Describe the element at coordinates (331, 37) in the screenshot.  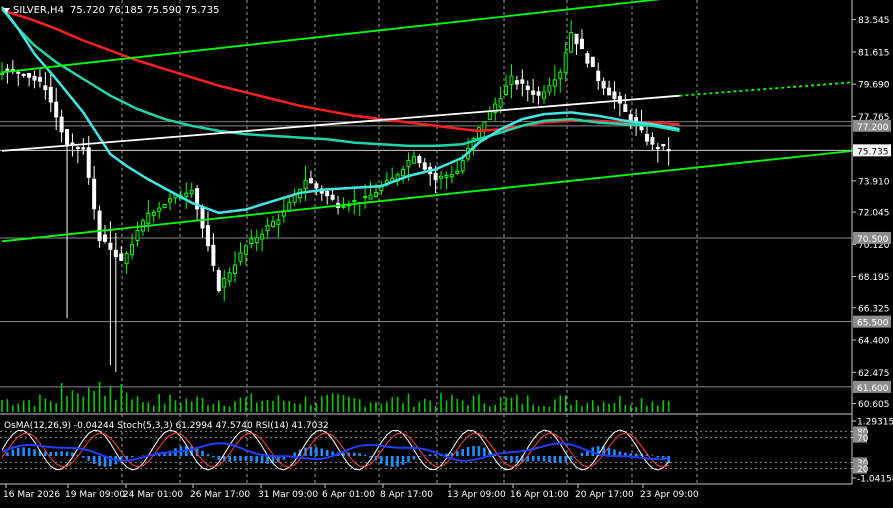
I see `series-channel_upper` at that location.